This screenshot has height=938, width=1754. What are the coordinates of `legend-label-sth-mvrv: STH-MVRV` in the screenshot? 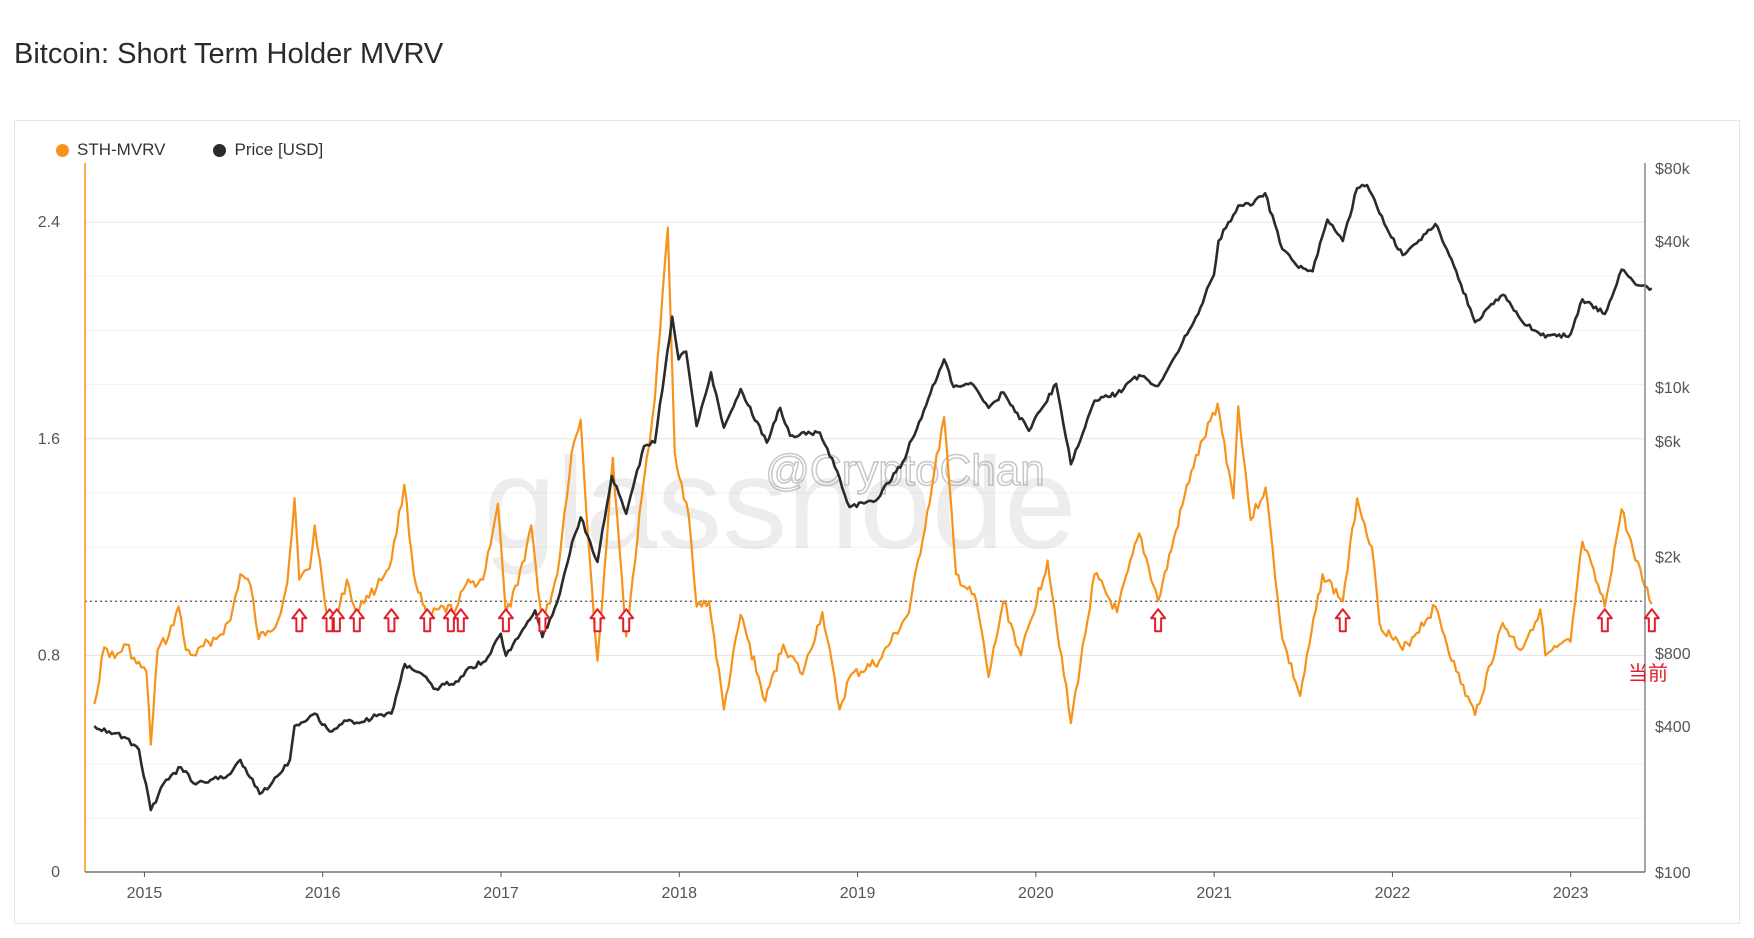 It's located at (121, 149).